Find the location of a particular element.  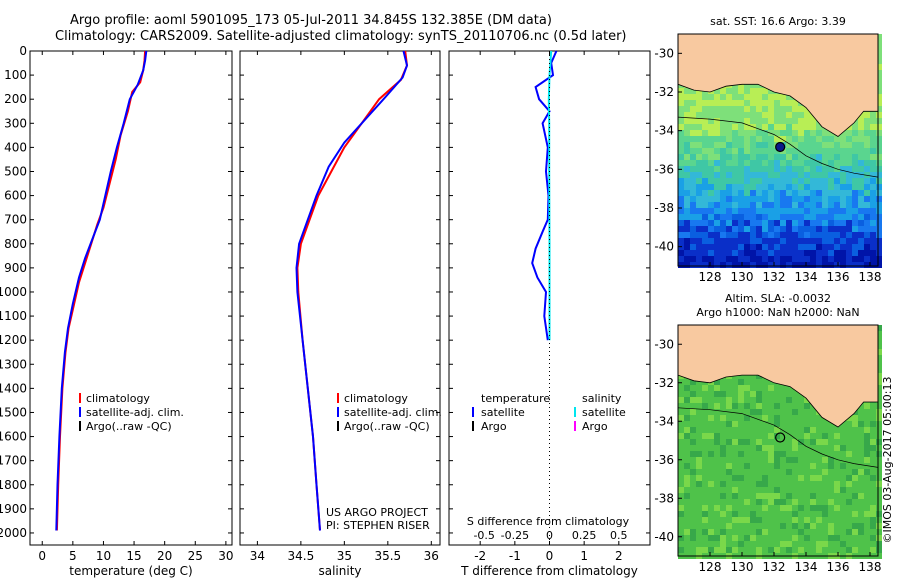

float-position-marker is located at coordinates (780, 437).